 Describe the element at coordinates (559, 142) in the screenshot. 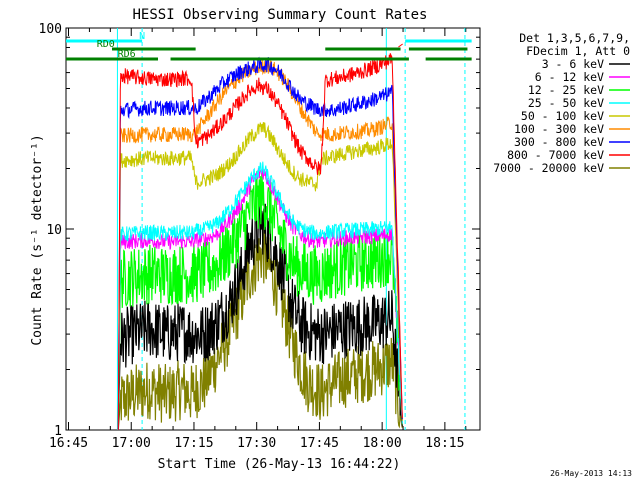

I see `legend-entry-label: 300 - 800 keV` at that location.